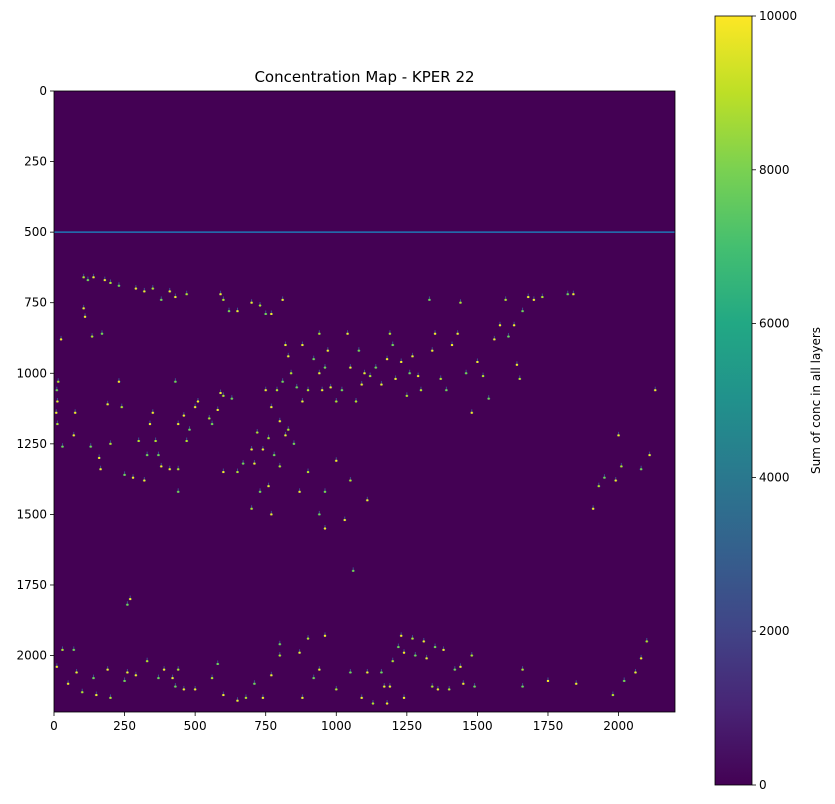 Image resolution: width=835 pixels, height=804 pixels. I want to click on x-tick-label: 2000, so click(618, 726).